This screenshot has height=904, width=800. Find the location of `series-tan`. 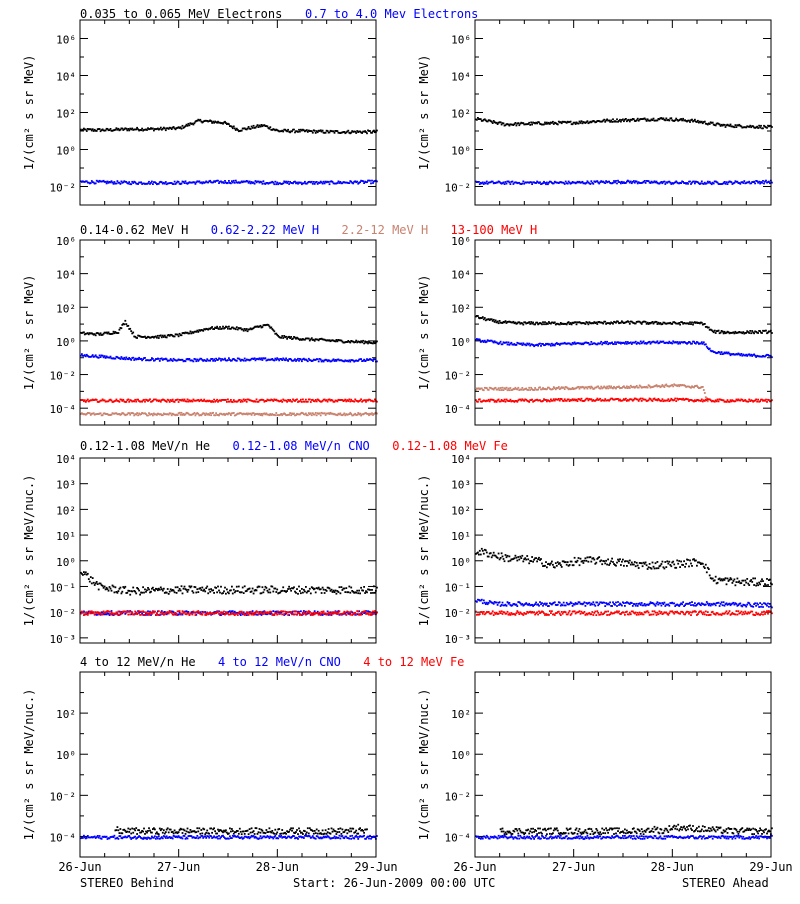

series-tan is located at coordinates (229, 414).